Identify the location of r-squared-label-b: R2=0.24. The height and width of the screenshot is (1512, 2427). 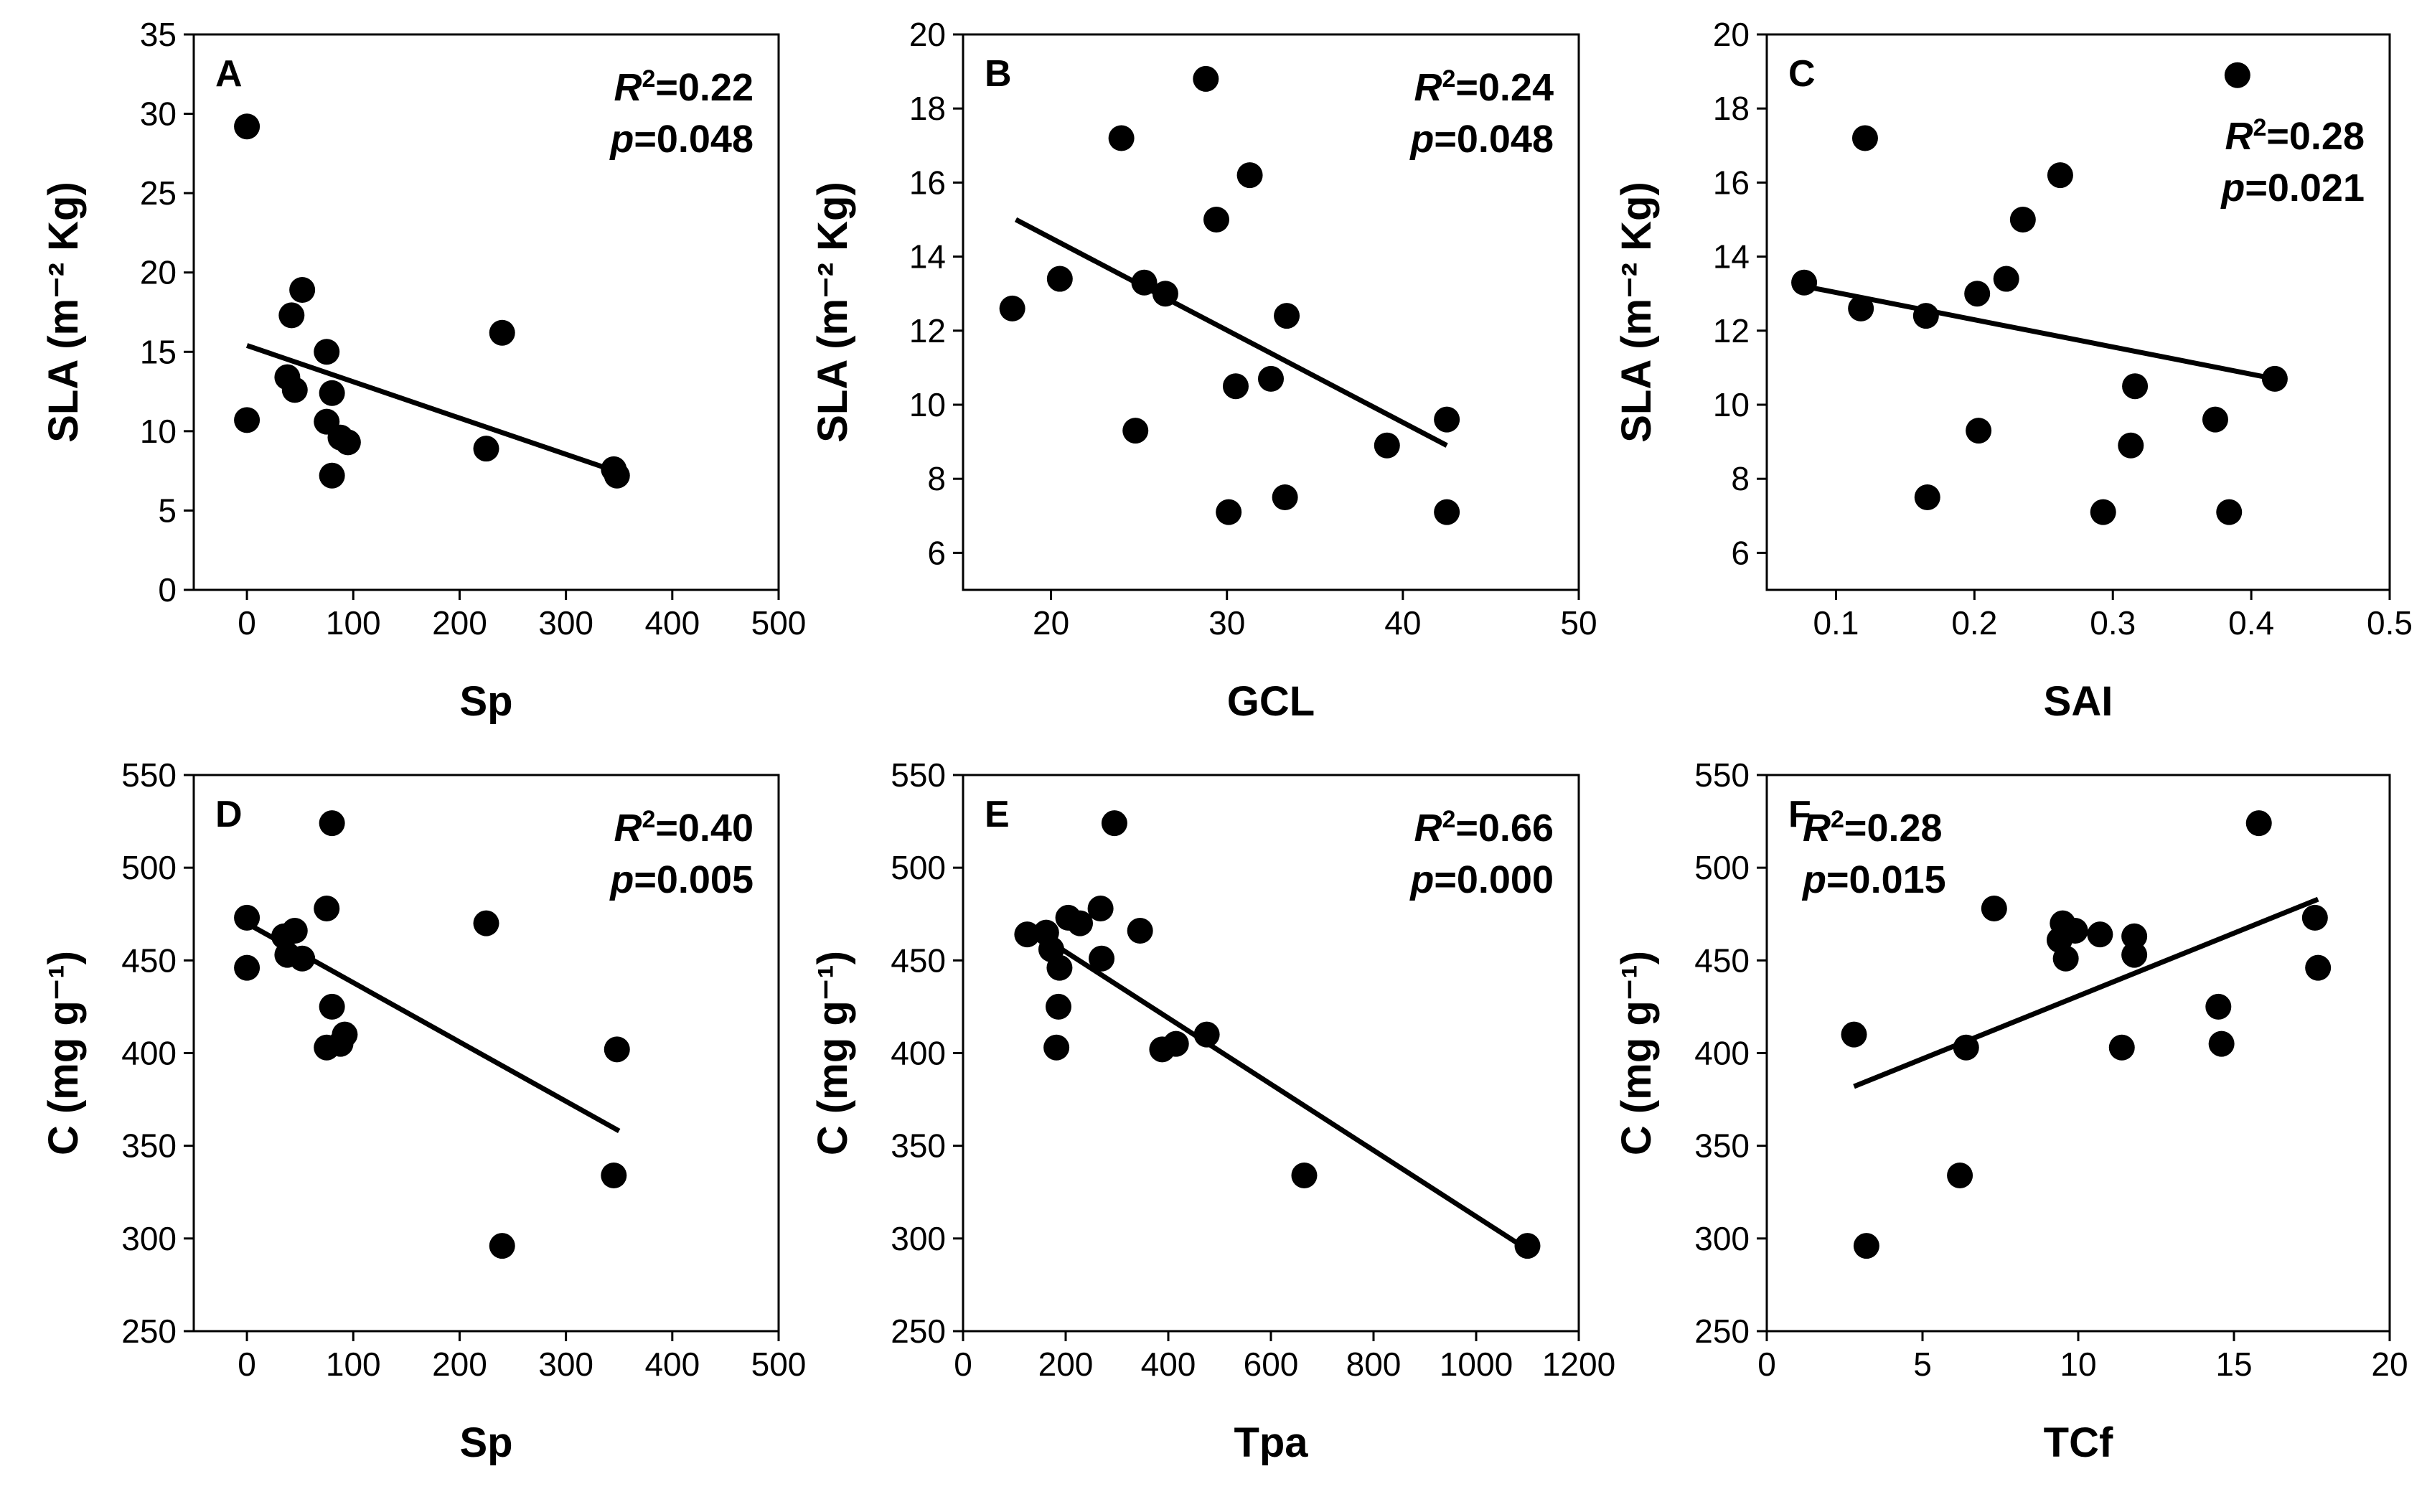
(1484, 87).